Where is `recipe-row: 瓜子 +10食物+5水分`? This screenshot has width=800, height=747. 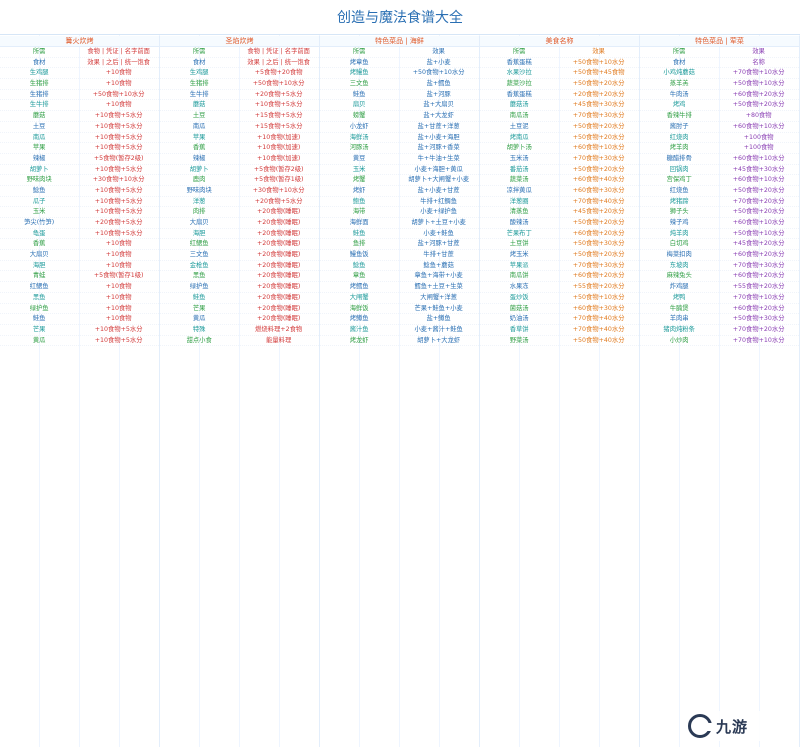
recipe-row: 瓜子 +10食物+5水分 is located at coordinates (79, 202).